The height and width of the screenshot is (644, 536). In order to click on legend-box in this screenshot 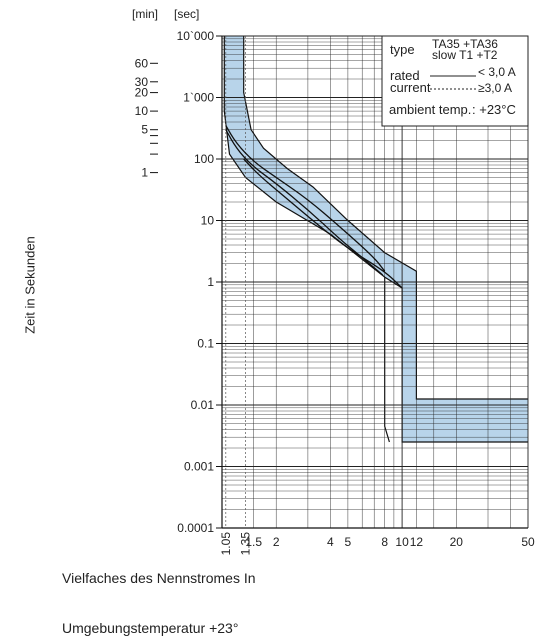, I will do `click(455, 81)`.